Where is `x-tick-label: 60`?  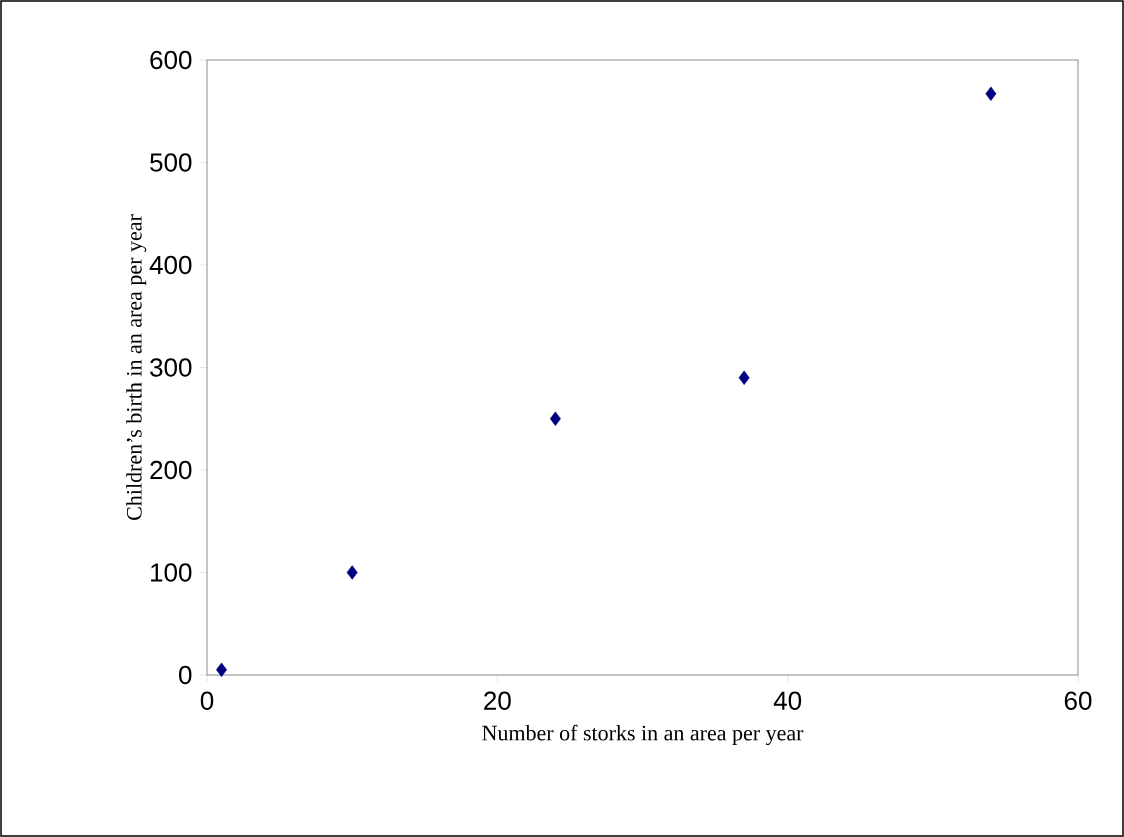 x-tick-label: 60 is located at coordinates (1078, 700).